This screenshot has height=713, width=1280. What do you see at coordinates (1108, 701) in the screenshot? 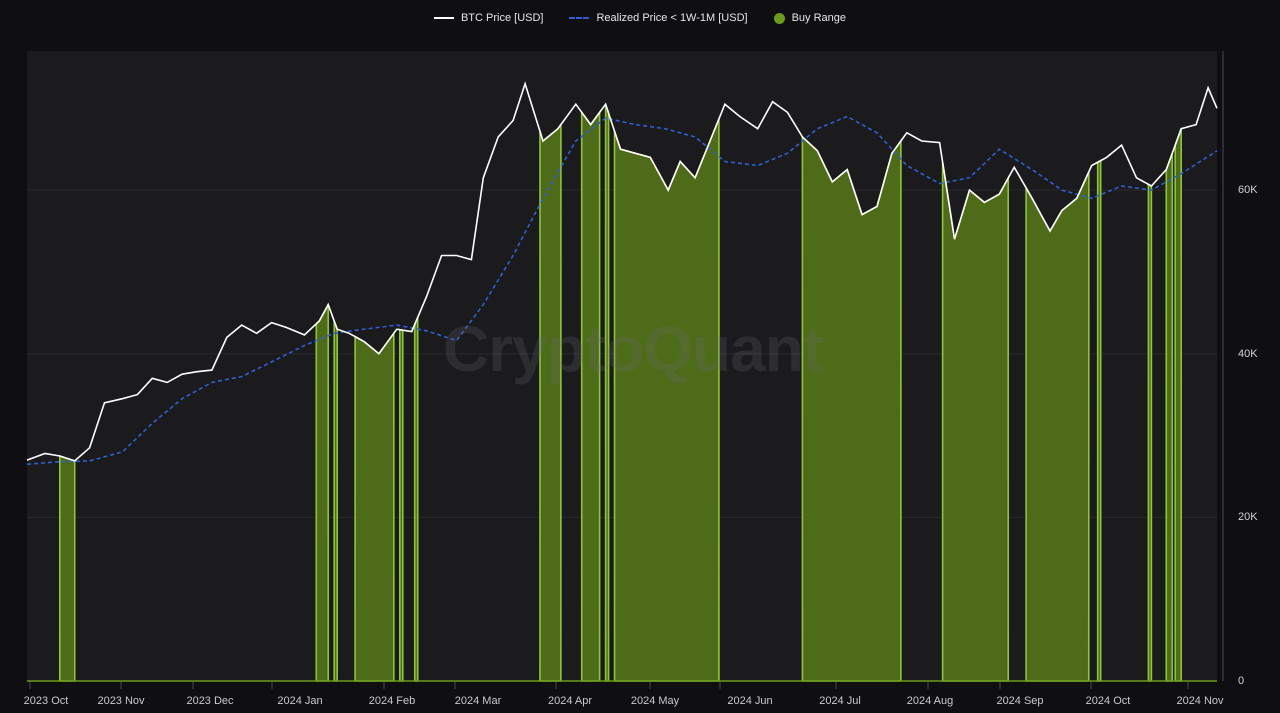
I see `x-tick-label: 2024 Oct` at bounding box center [1108, 701].